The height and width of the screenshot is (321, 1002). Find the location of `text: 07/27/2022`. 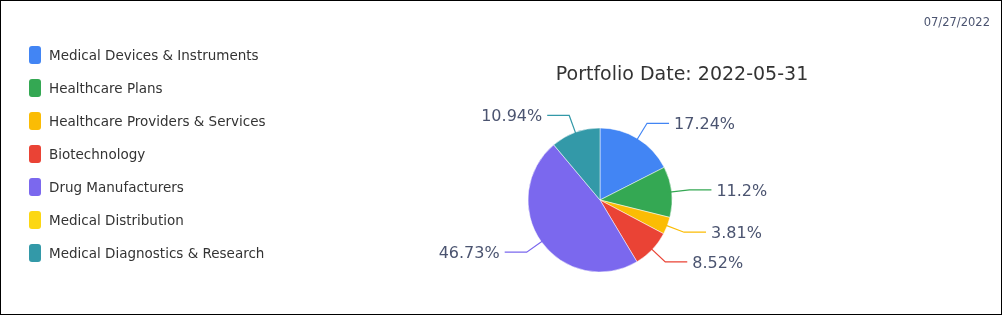

text: 07/27/2022 is located at coordinates (956, 22).